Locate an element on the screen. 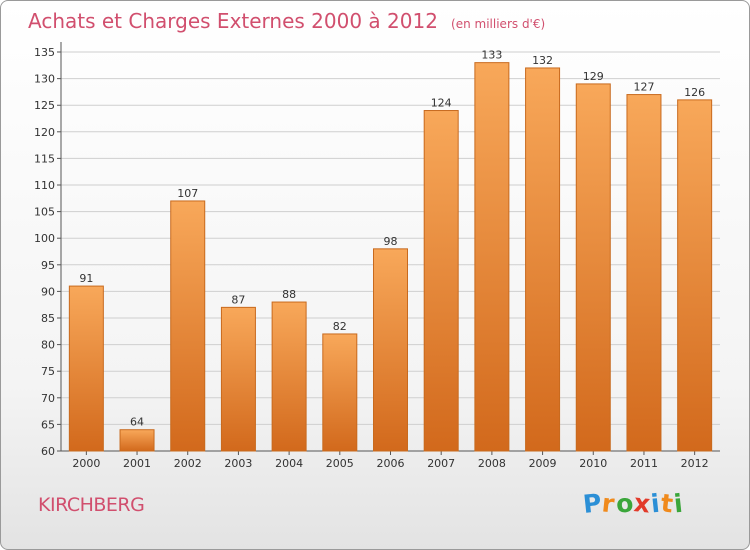  bar-2007 is located at coordinates (441, 281).